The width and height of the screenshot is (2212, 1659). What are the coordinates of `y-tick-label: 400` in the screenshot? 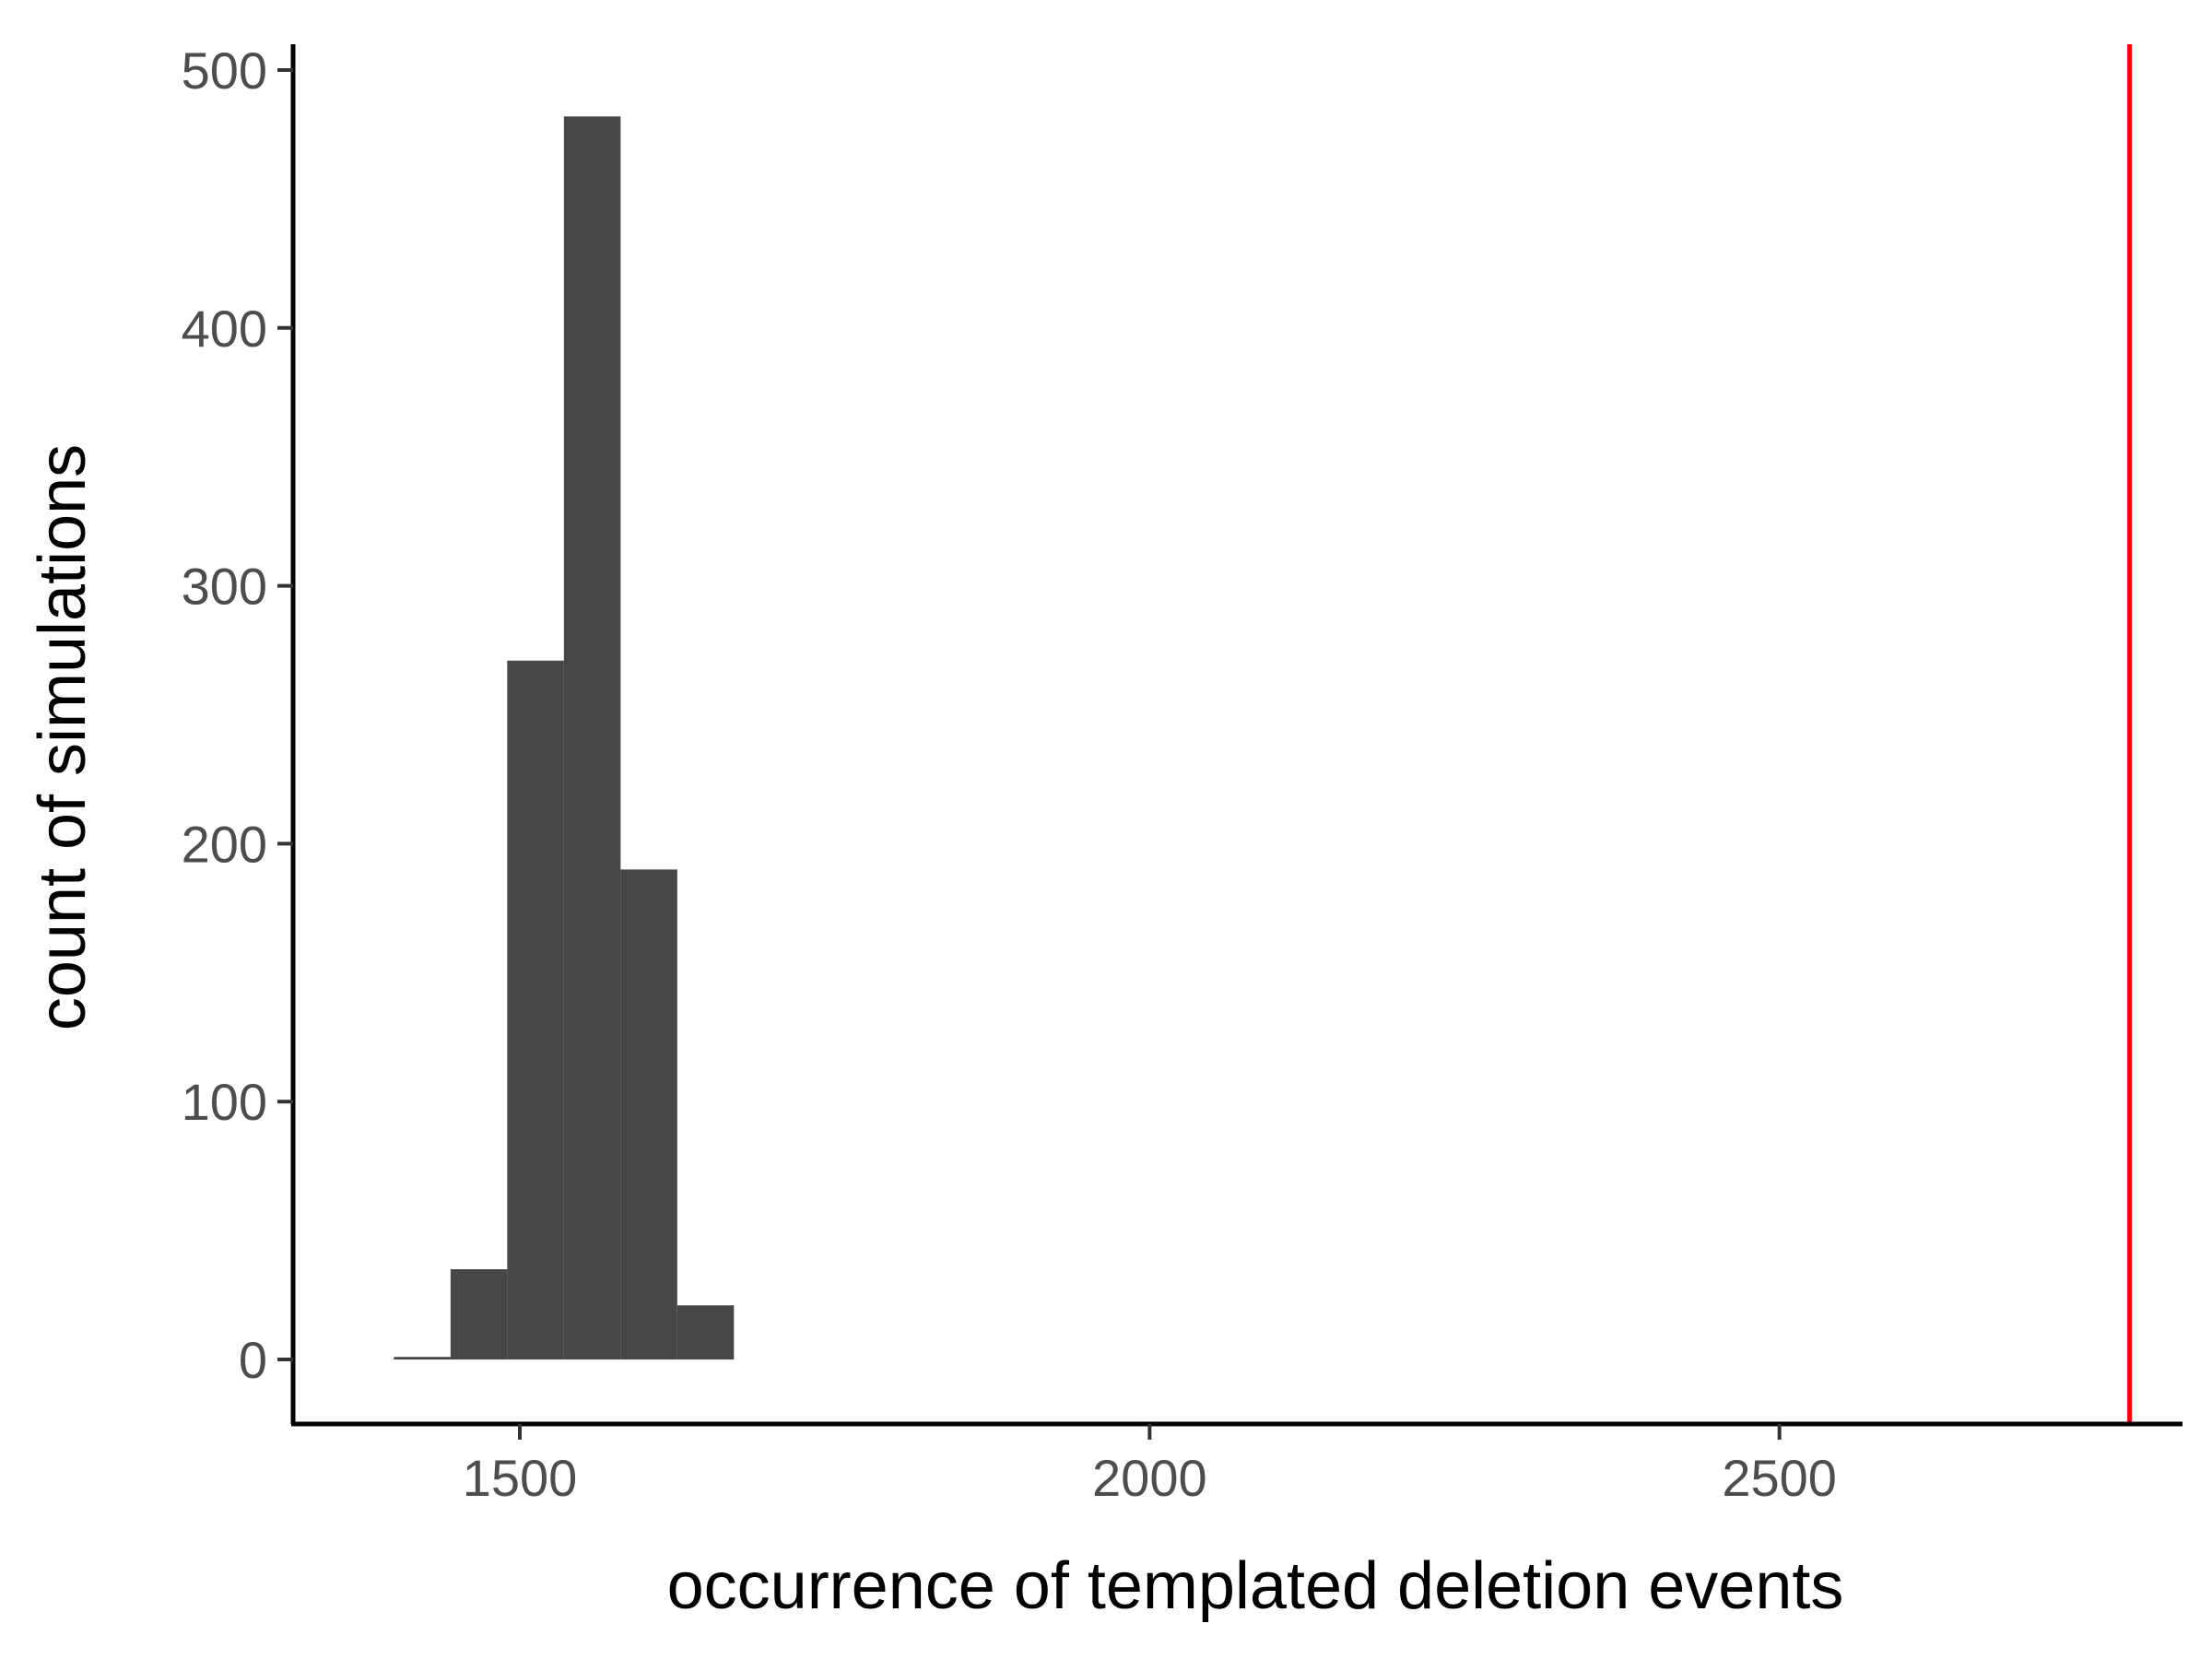 It's located at (224, 329).